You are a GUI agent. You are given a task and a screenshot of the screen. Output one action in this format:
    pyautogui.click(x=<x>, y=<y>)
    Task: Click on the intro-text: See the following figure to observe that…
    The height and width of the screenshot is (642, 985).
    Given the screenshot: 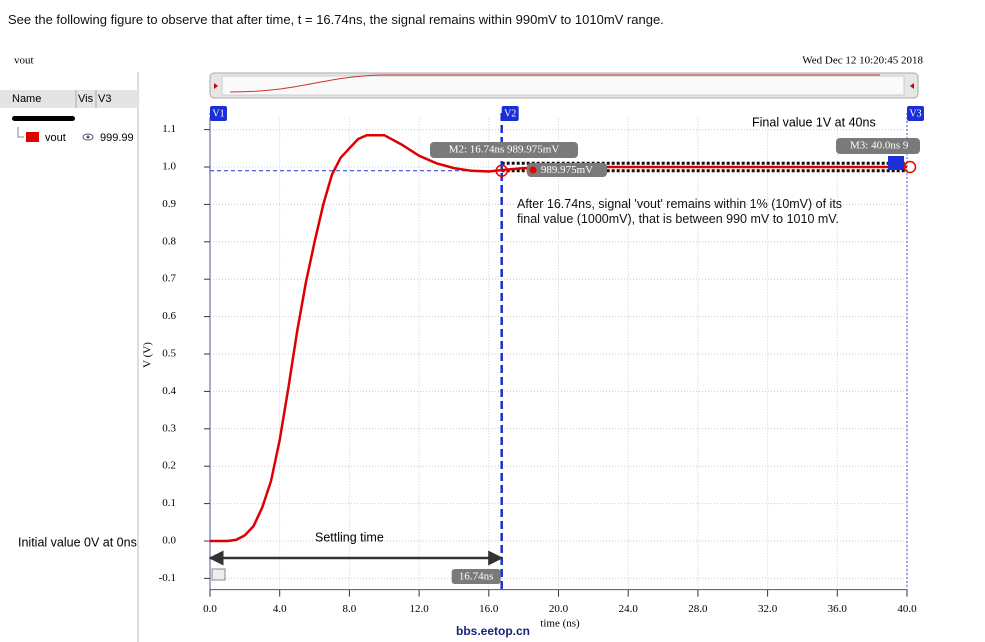 What is the action you would take?
    pyautogui.click(x=336, y=19)
    